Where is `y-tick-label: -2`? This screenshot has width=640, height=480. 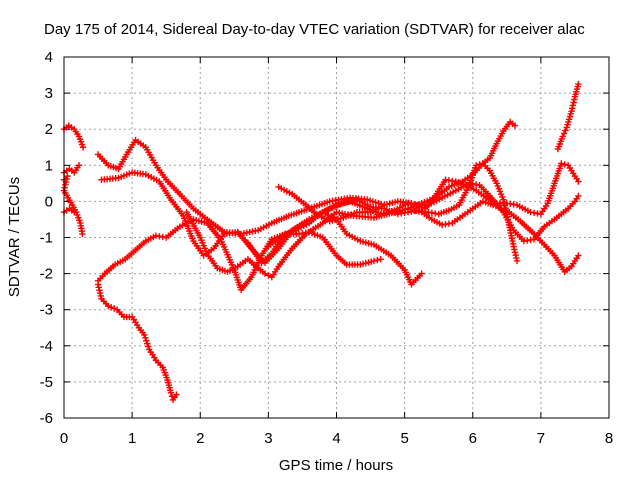
y-tick-label: -2 is located at coordinates (46, 274).